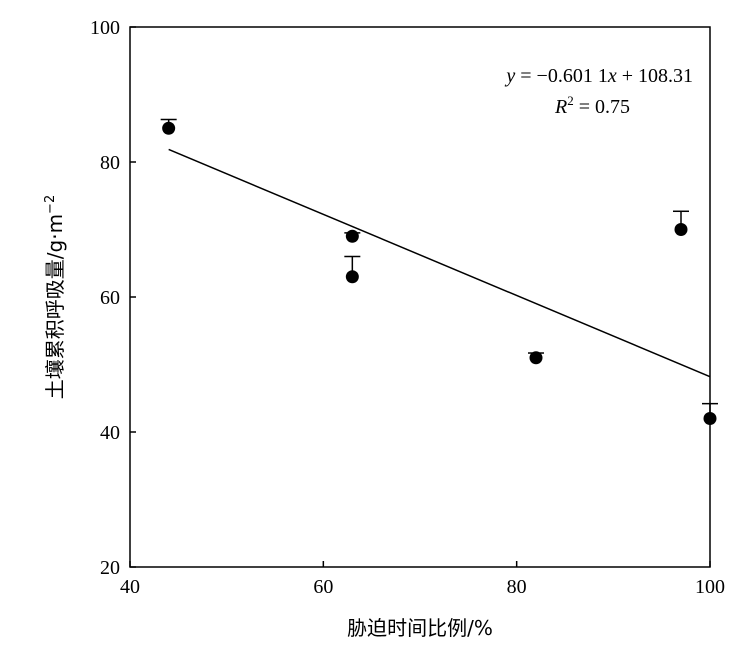 This screenshot has width=750, height=656. I want to click on x-axis-title: 胁迫时间比例/%, so click(420, 628).